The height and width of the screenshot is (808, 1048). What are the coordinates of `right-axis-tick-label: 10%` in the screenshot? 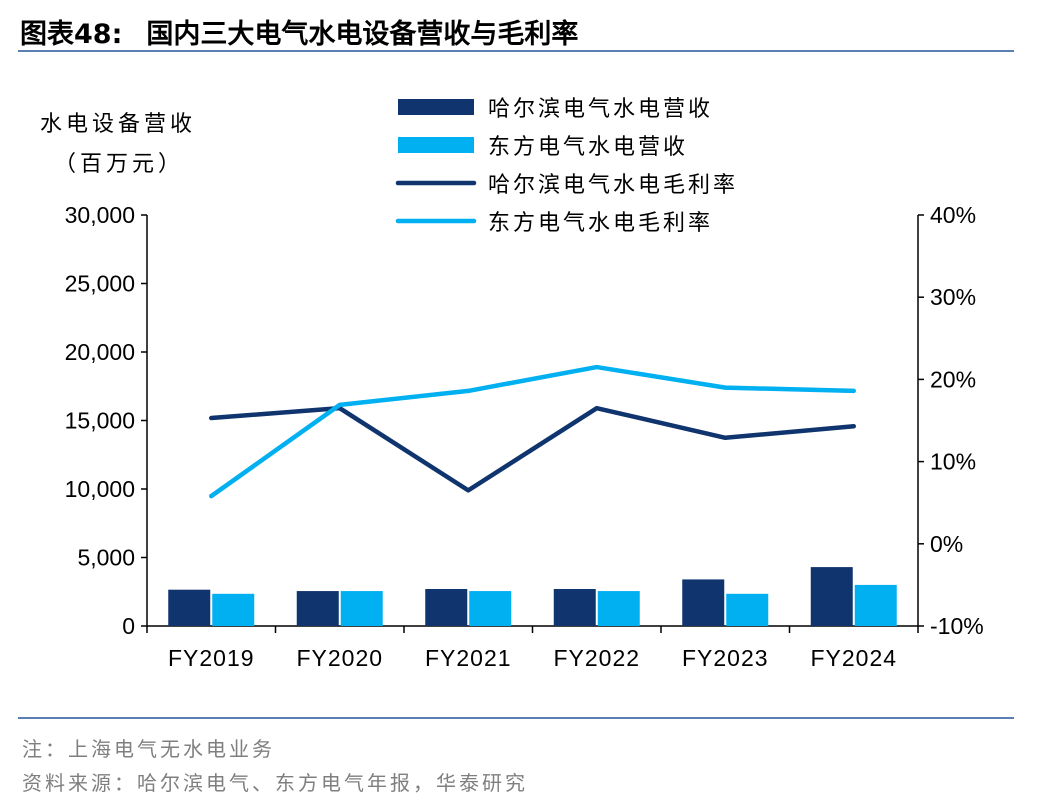 It's located at (953, 462).